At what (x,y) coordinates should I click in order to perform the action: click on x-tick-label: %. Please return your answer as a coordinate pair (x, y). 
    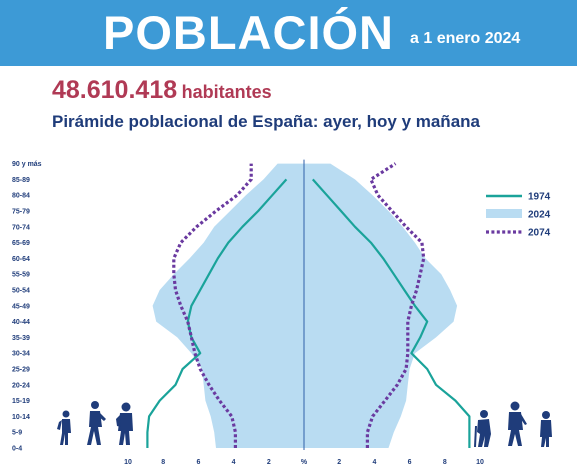
    Looking at the image, I should click on (304, 462).